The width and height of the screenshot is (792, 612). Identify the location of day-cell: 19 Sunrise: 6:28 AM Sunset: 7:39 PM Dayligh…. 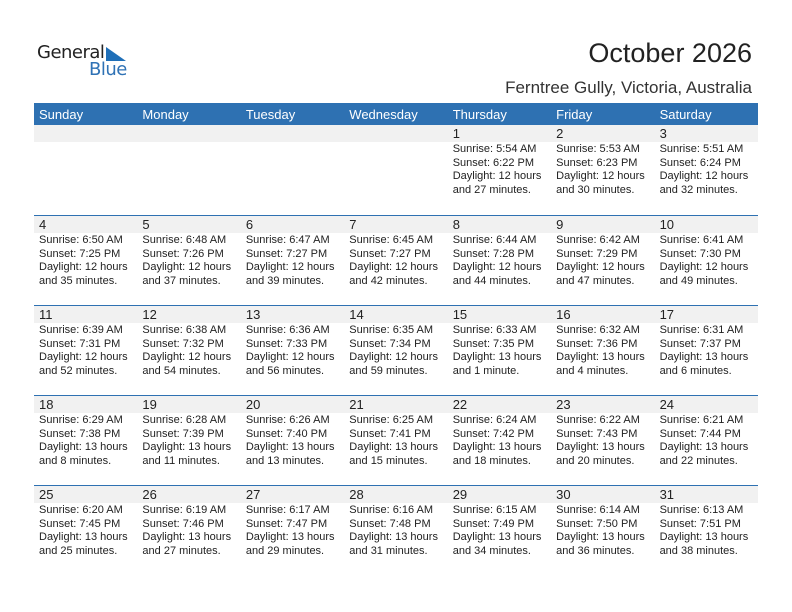
(189, 440).